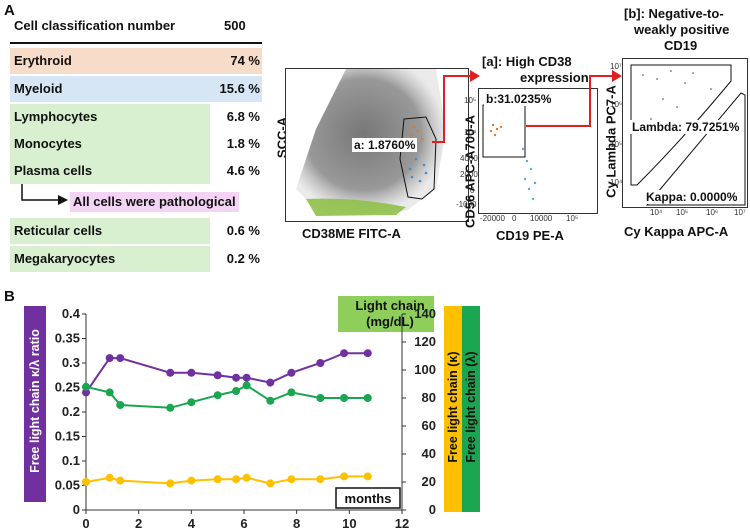 The width and height of the screenshot is (750, 532). I want to click on table-row-myeloid: Myeloid 15.6 %, so click(136, 89).